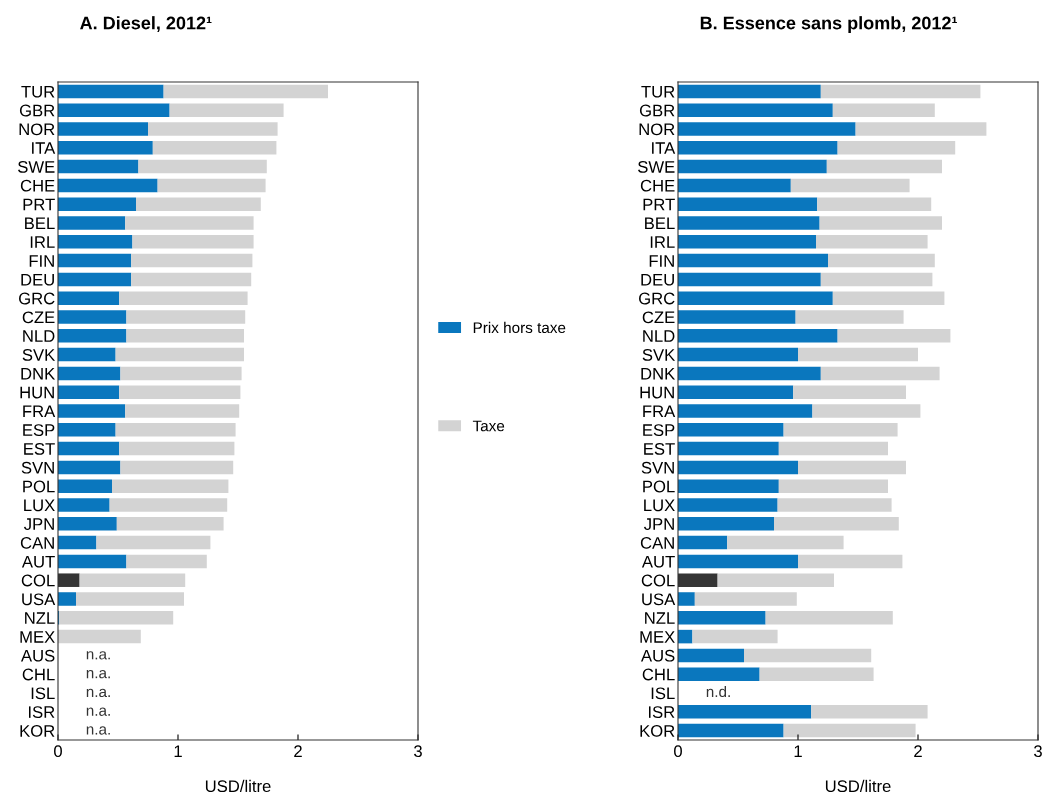  I want to click on legend-label: Prix hors taxe, so click(519, 327).